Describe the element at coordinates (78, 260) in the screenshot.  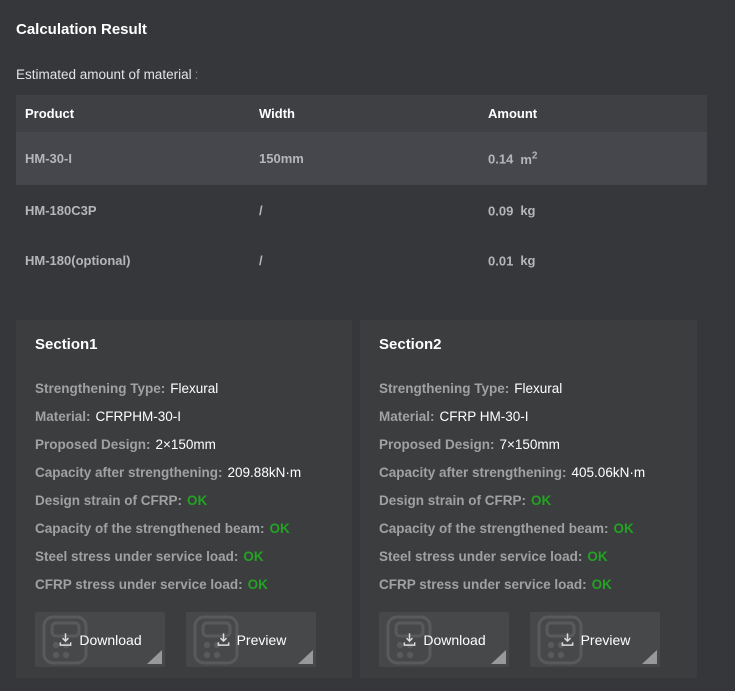
I see `product-cell: HM-180(optional)` at that location.